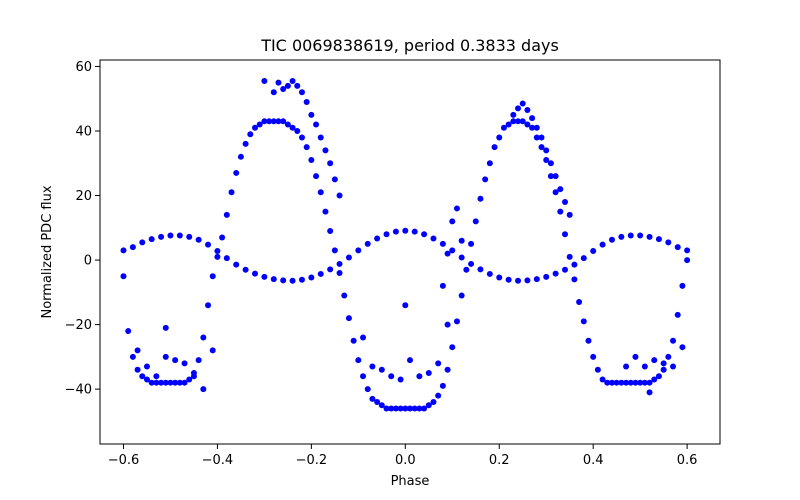 The width and height of the screenshot is (800, 500). Describe the element at coordinates (687, 460) in the screenshot. I see `x-tick-label: 0.6` at that location.